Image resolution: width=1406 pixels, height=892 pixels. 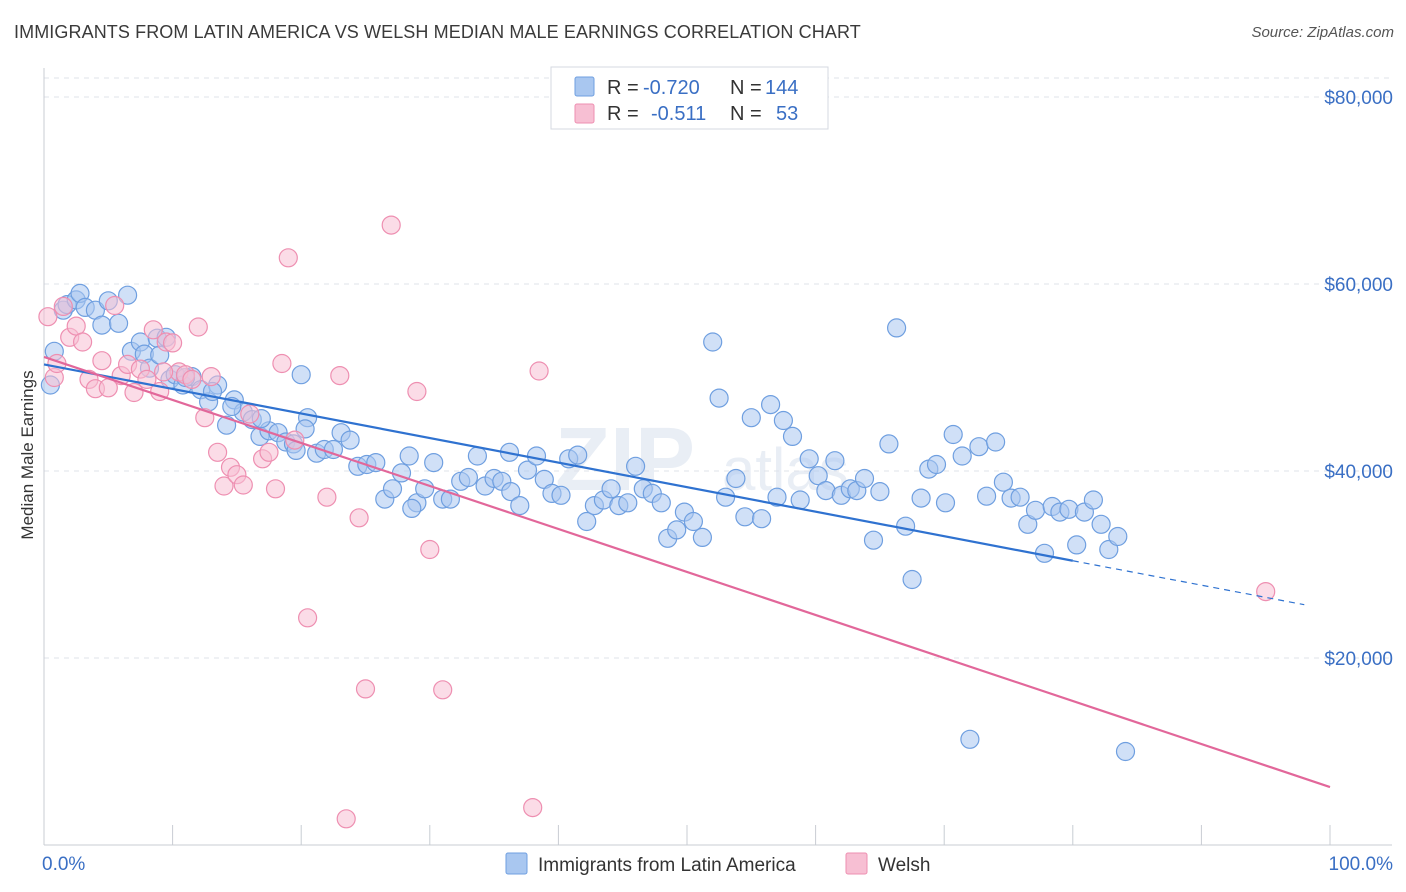 I want to click on legend-swatch-pink, so click(x=584, y=113).